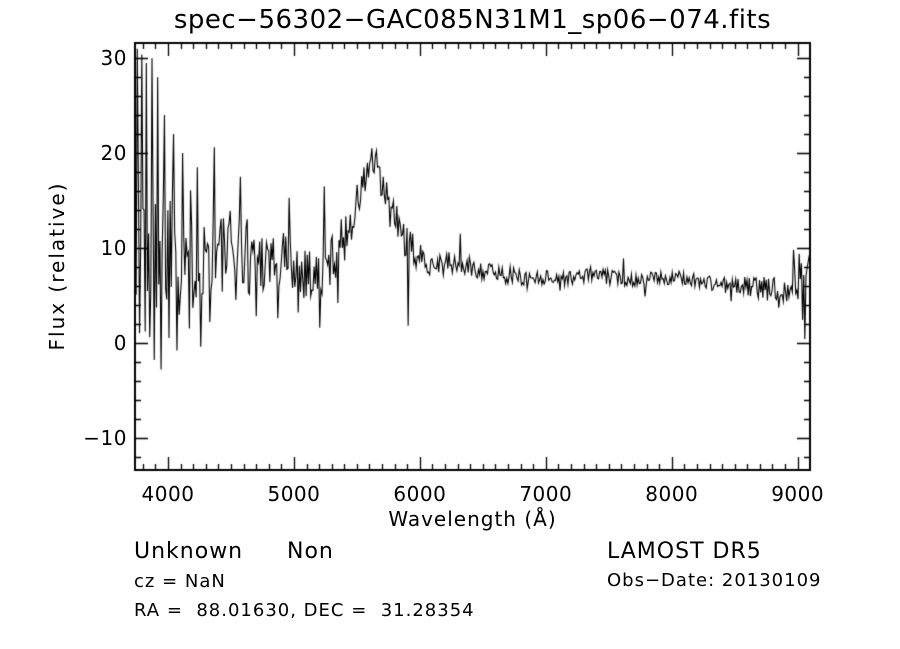 Image resolution: width=900 pixels, height=649 pixels. What do you see at coordinates (113, 153) in the screenshot?
I see `y-tick-label: 20` at bounding box center [113, 153].